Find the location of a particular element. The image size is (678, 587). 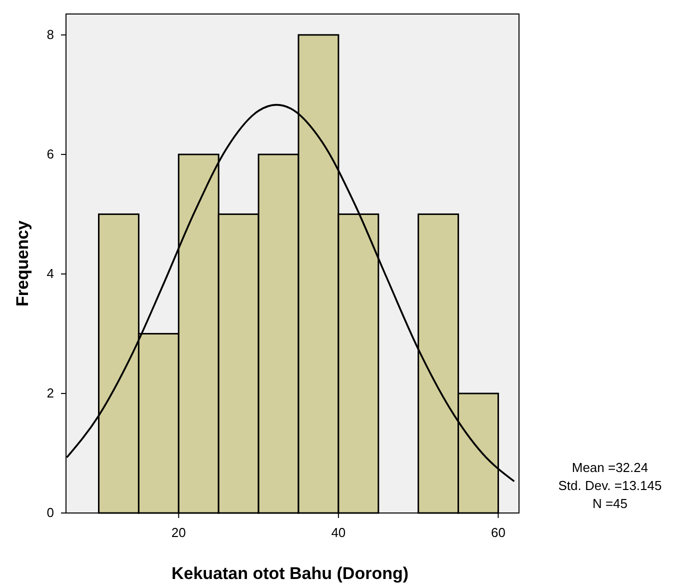

y-tick-label: 6 is located at coordinates (50, 154).